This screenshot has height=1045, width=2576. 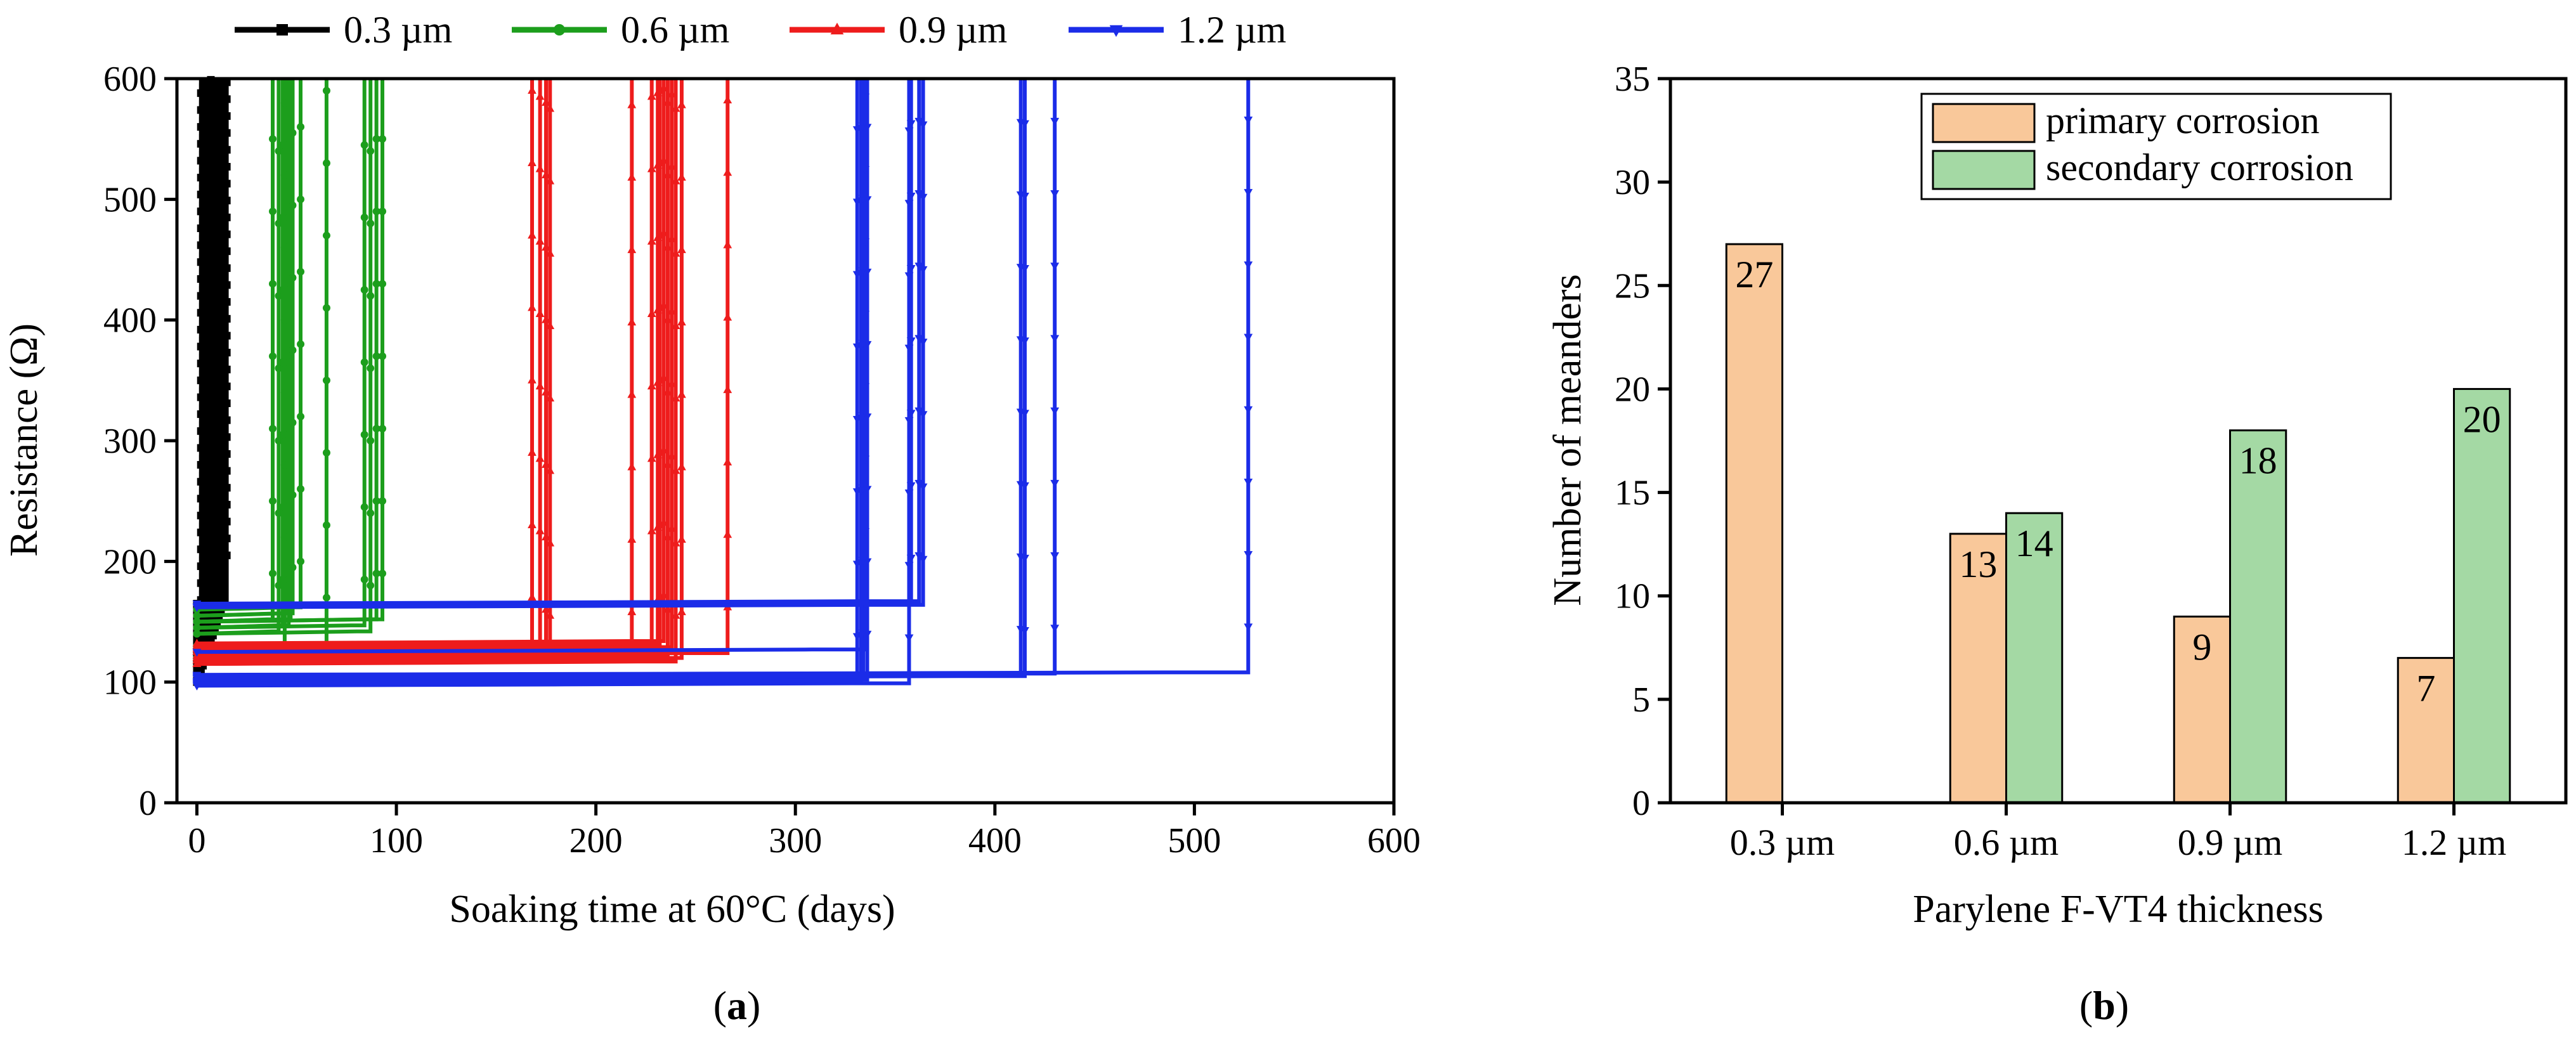 I want to click on panel-b-y-axis-label: Number of meanders, so click(x=1568, y=440).